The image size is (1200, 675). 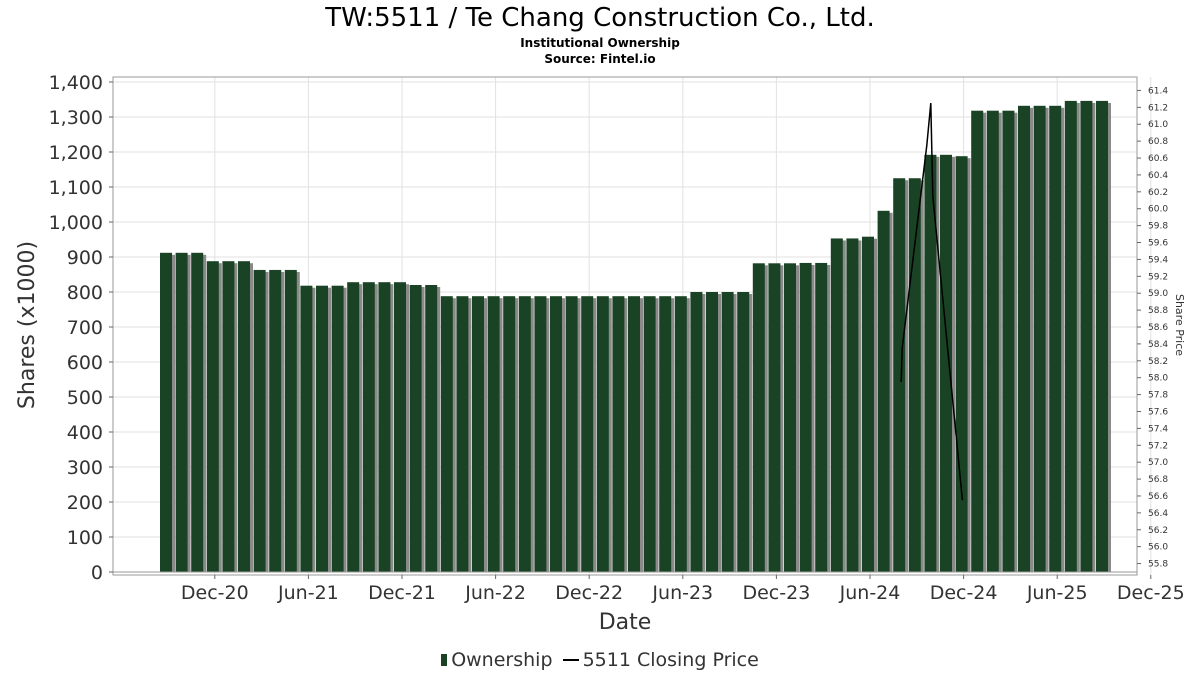 I want to click on y2-tick-label: 56.4, so click(x=1158, y=514).